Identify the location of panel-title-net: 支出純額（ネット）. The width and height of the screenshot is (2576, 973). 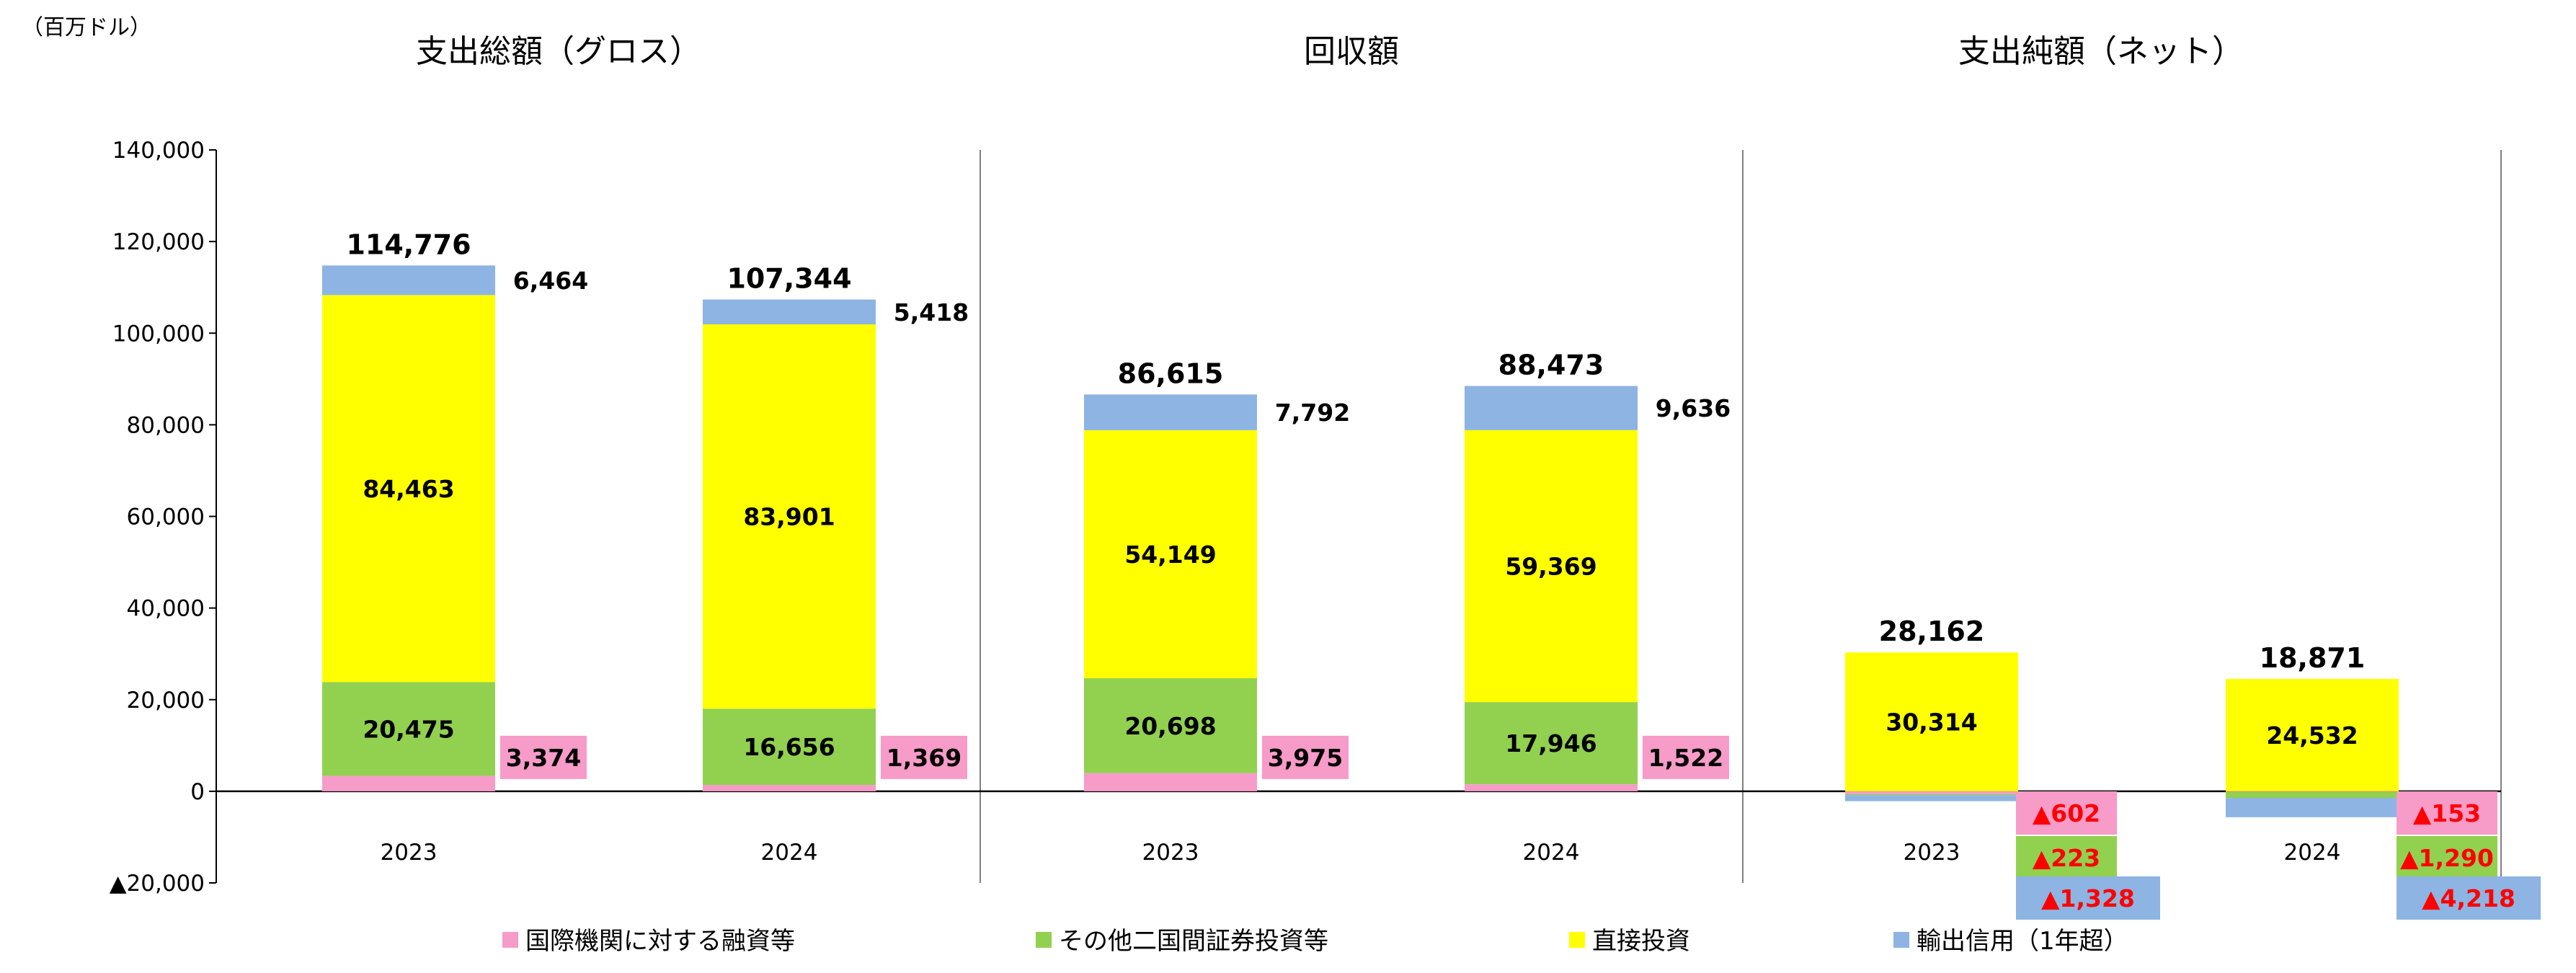
(2101, 51).